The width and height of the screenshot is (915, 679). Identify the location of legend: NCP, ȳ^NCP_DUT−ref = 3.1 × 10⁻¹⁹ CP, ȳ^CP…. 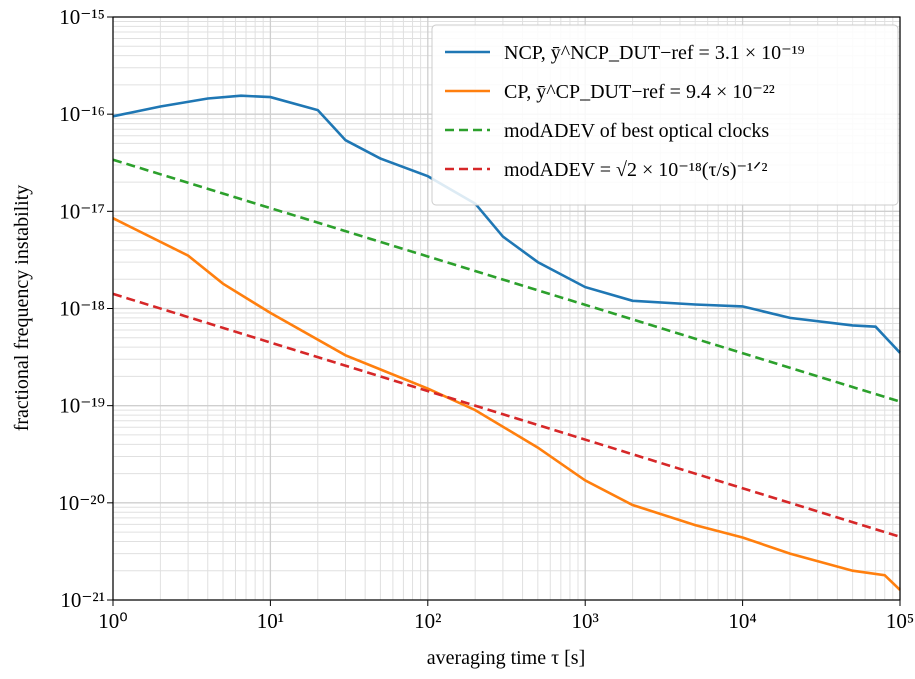
(665, 115).